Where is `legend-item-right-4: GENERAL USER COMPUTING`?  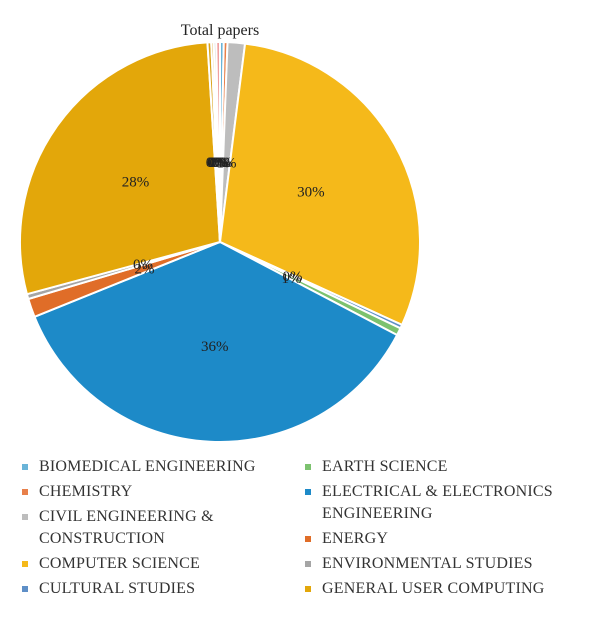 legend-item-right-4: GENERAL USER COMPUTING is located at coordinates (450, 589).